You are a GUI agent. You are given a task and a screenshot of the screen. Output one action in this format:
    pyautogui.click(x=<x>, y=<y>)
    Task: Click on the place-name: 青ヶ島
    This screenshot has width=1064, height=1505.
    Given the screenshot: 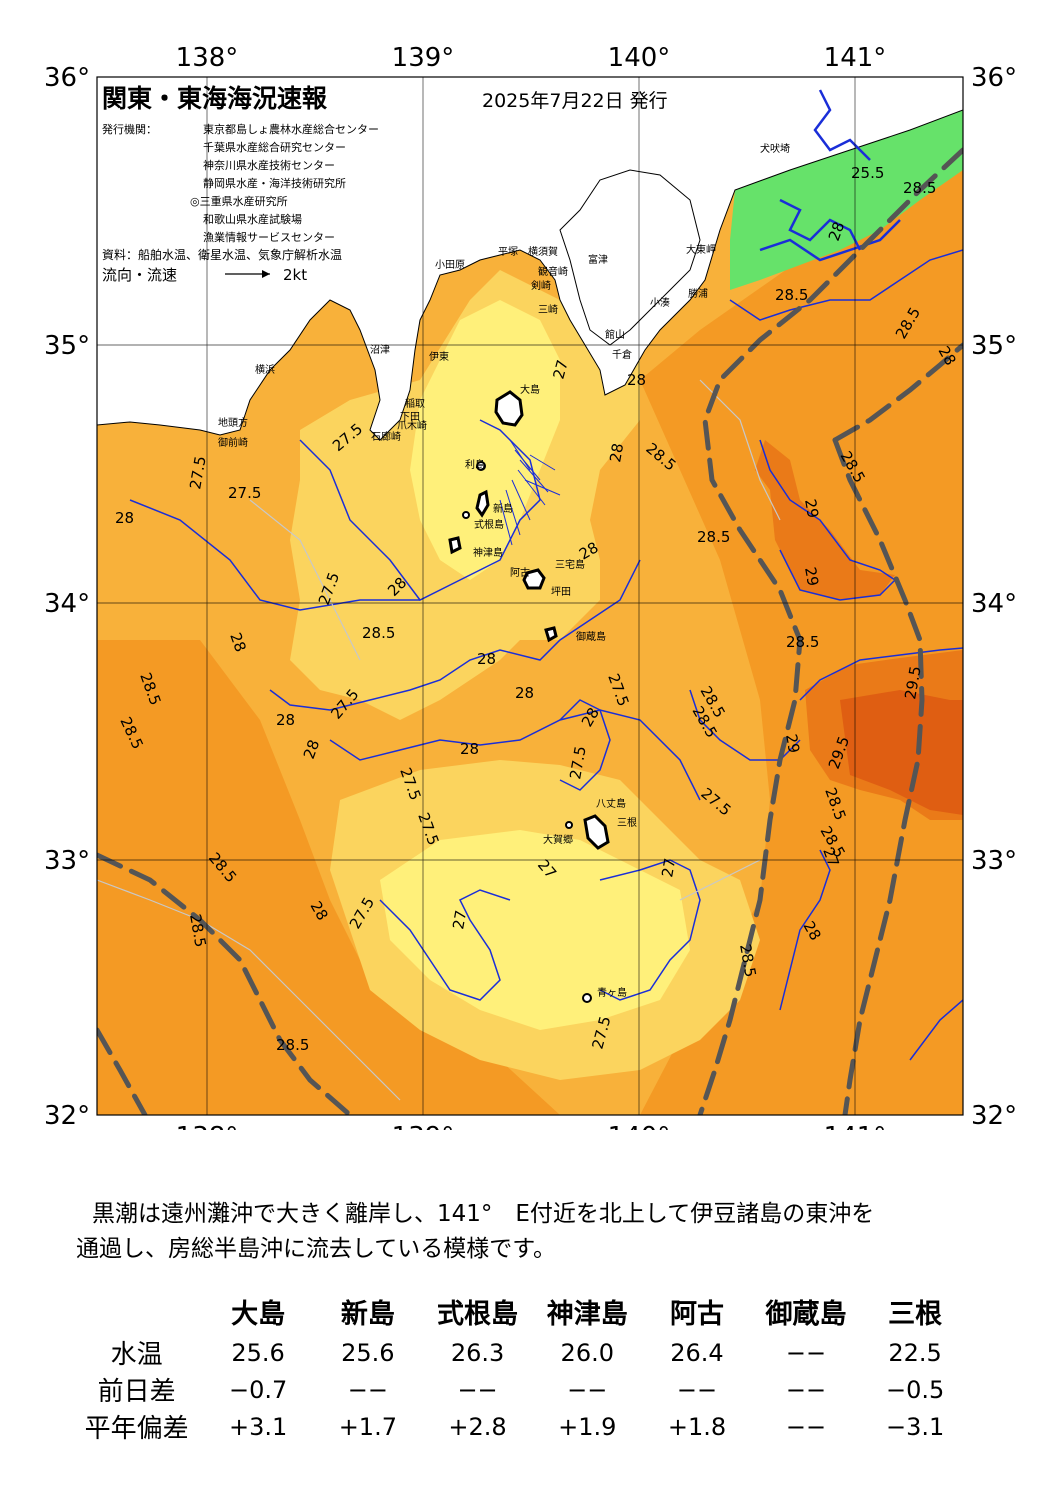 What is the action you would take?
    pyautogui.click(x=612, y=992)
    